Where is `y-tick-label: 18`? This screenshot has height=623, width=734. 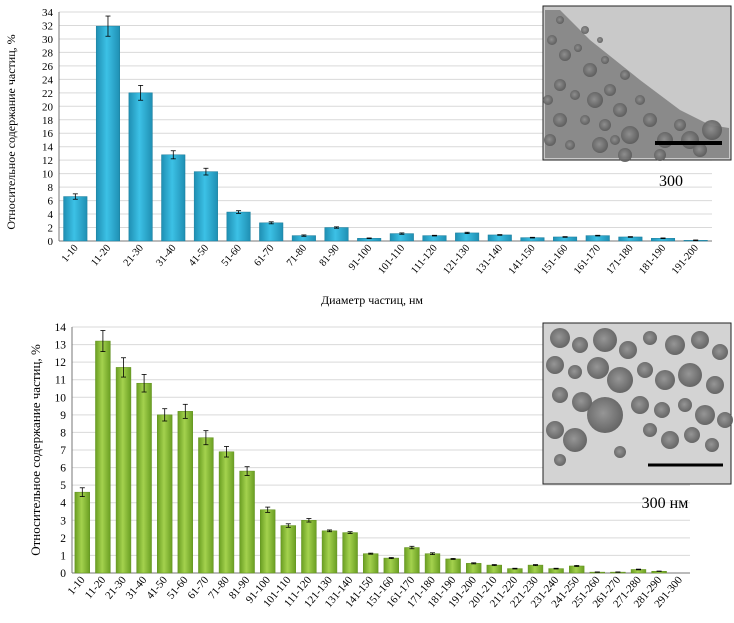
y-tick-label: 18 is located at coordinates (48, 121).